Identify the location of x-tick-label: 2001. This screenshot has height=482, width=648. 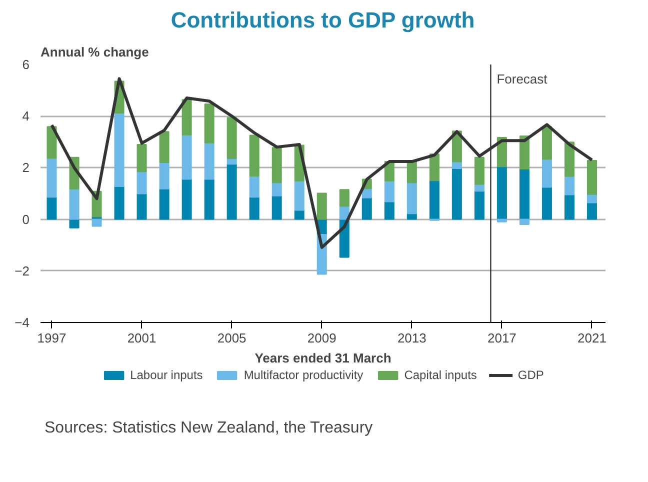
(141, 338).